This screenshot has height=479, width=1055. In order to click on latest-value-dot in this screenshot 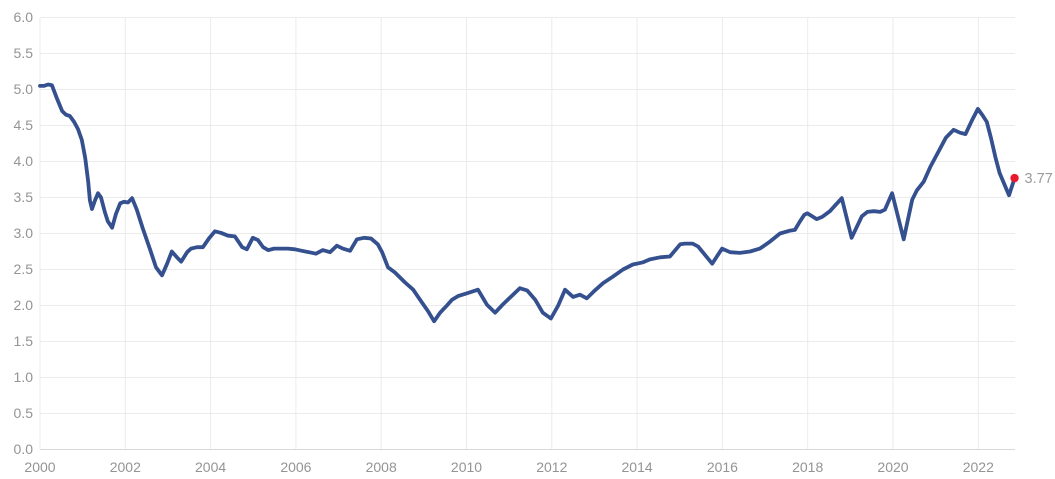, I will do `click(1014, 178)`.